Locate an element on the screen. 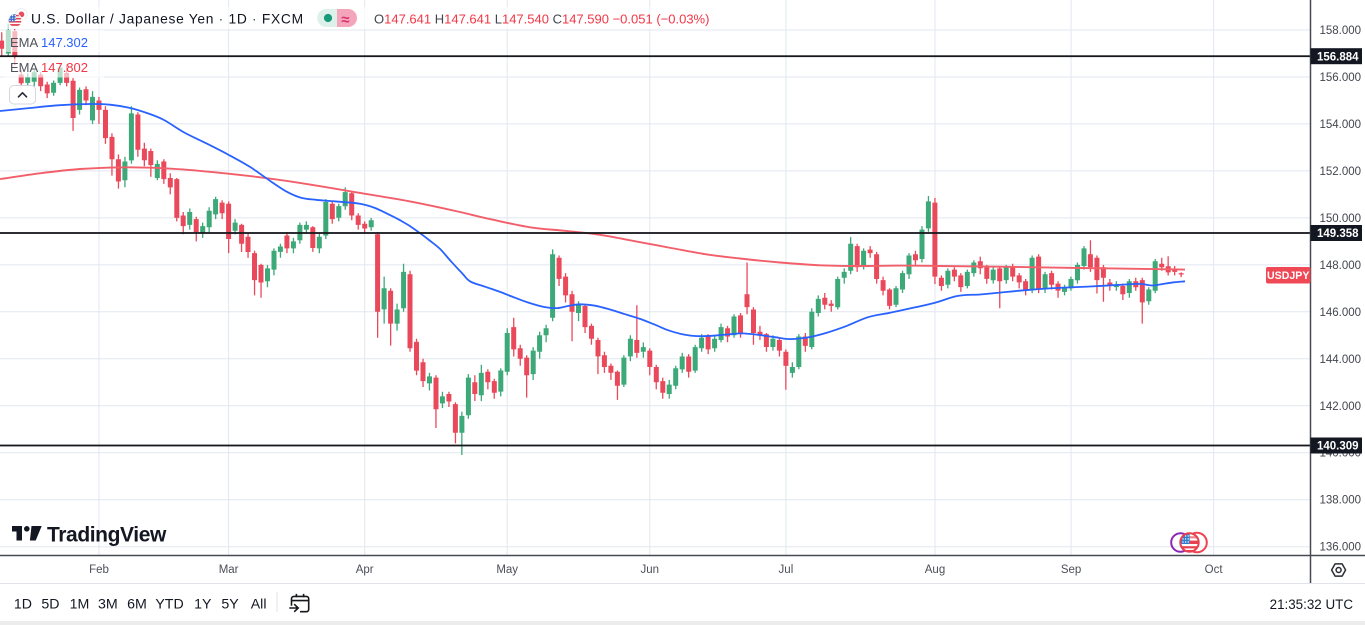  svg-text: EMA 147.302 is located at coordinates (49, 42).